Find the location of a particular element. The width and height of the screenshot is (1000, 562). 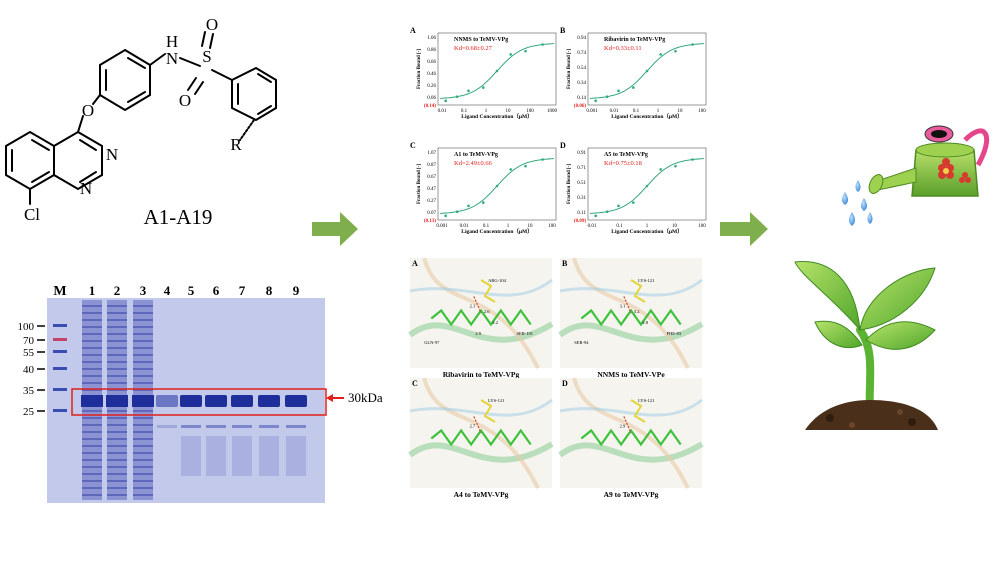

sds-page-gel: M 1 2 3 4 5 6 7 8 9 100 70 55 40 35 25 is located at coordinates (200, 393).